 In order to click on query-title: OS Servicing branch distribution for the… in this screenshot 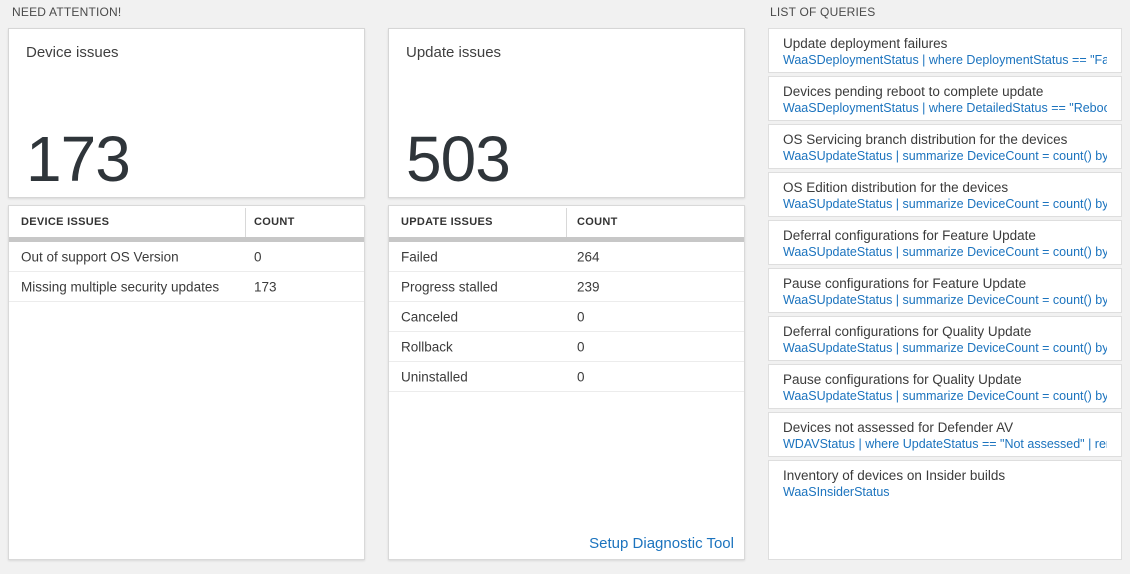, I will do `click(925, 139)`.